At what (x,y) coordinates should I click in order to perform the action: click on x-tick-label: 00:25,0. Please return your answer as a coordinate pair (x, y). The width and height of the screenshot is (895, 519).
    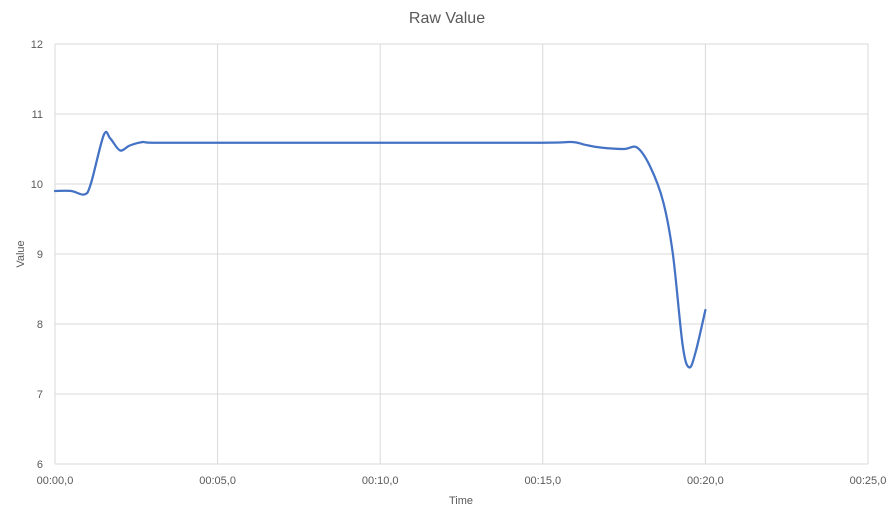
    Looking at the image, I should click on (868, 481).